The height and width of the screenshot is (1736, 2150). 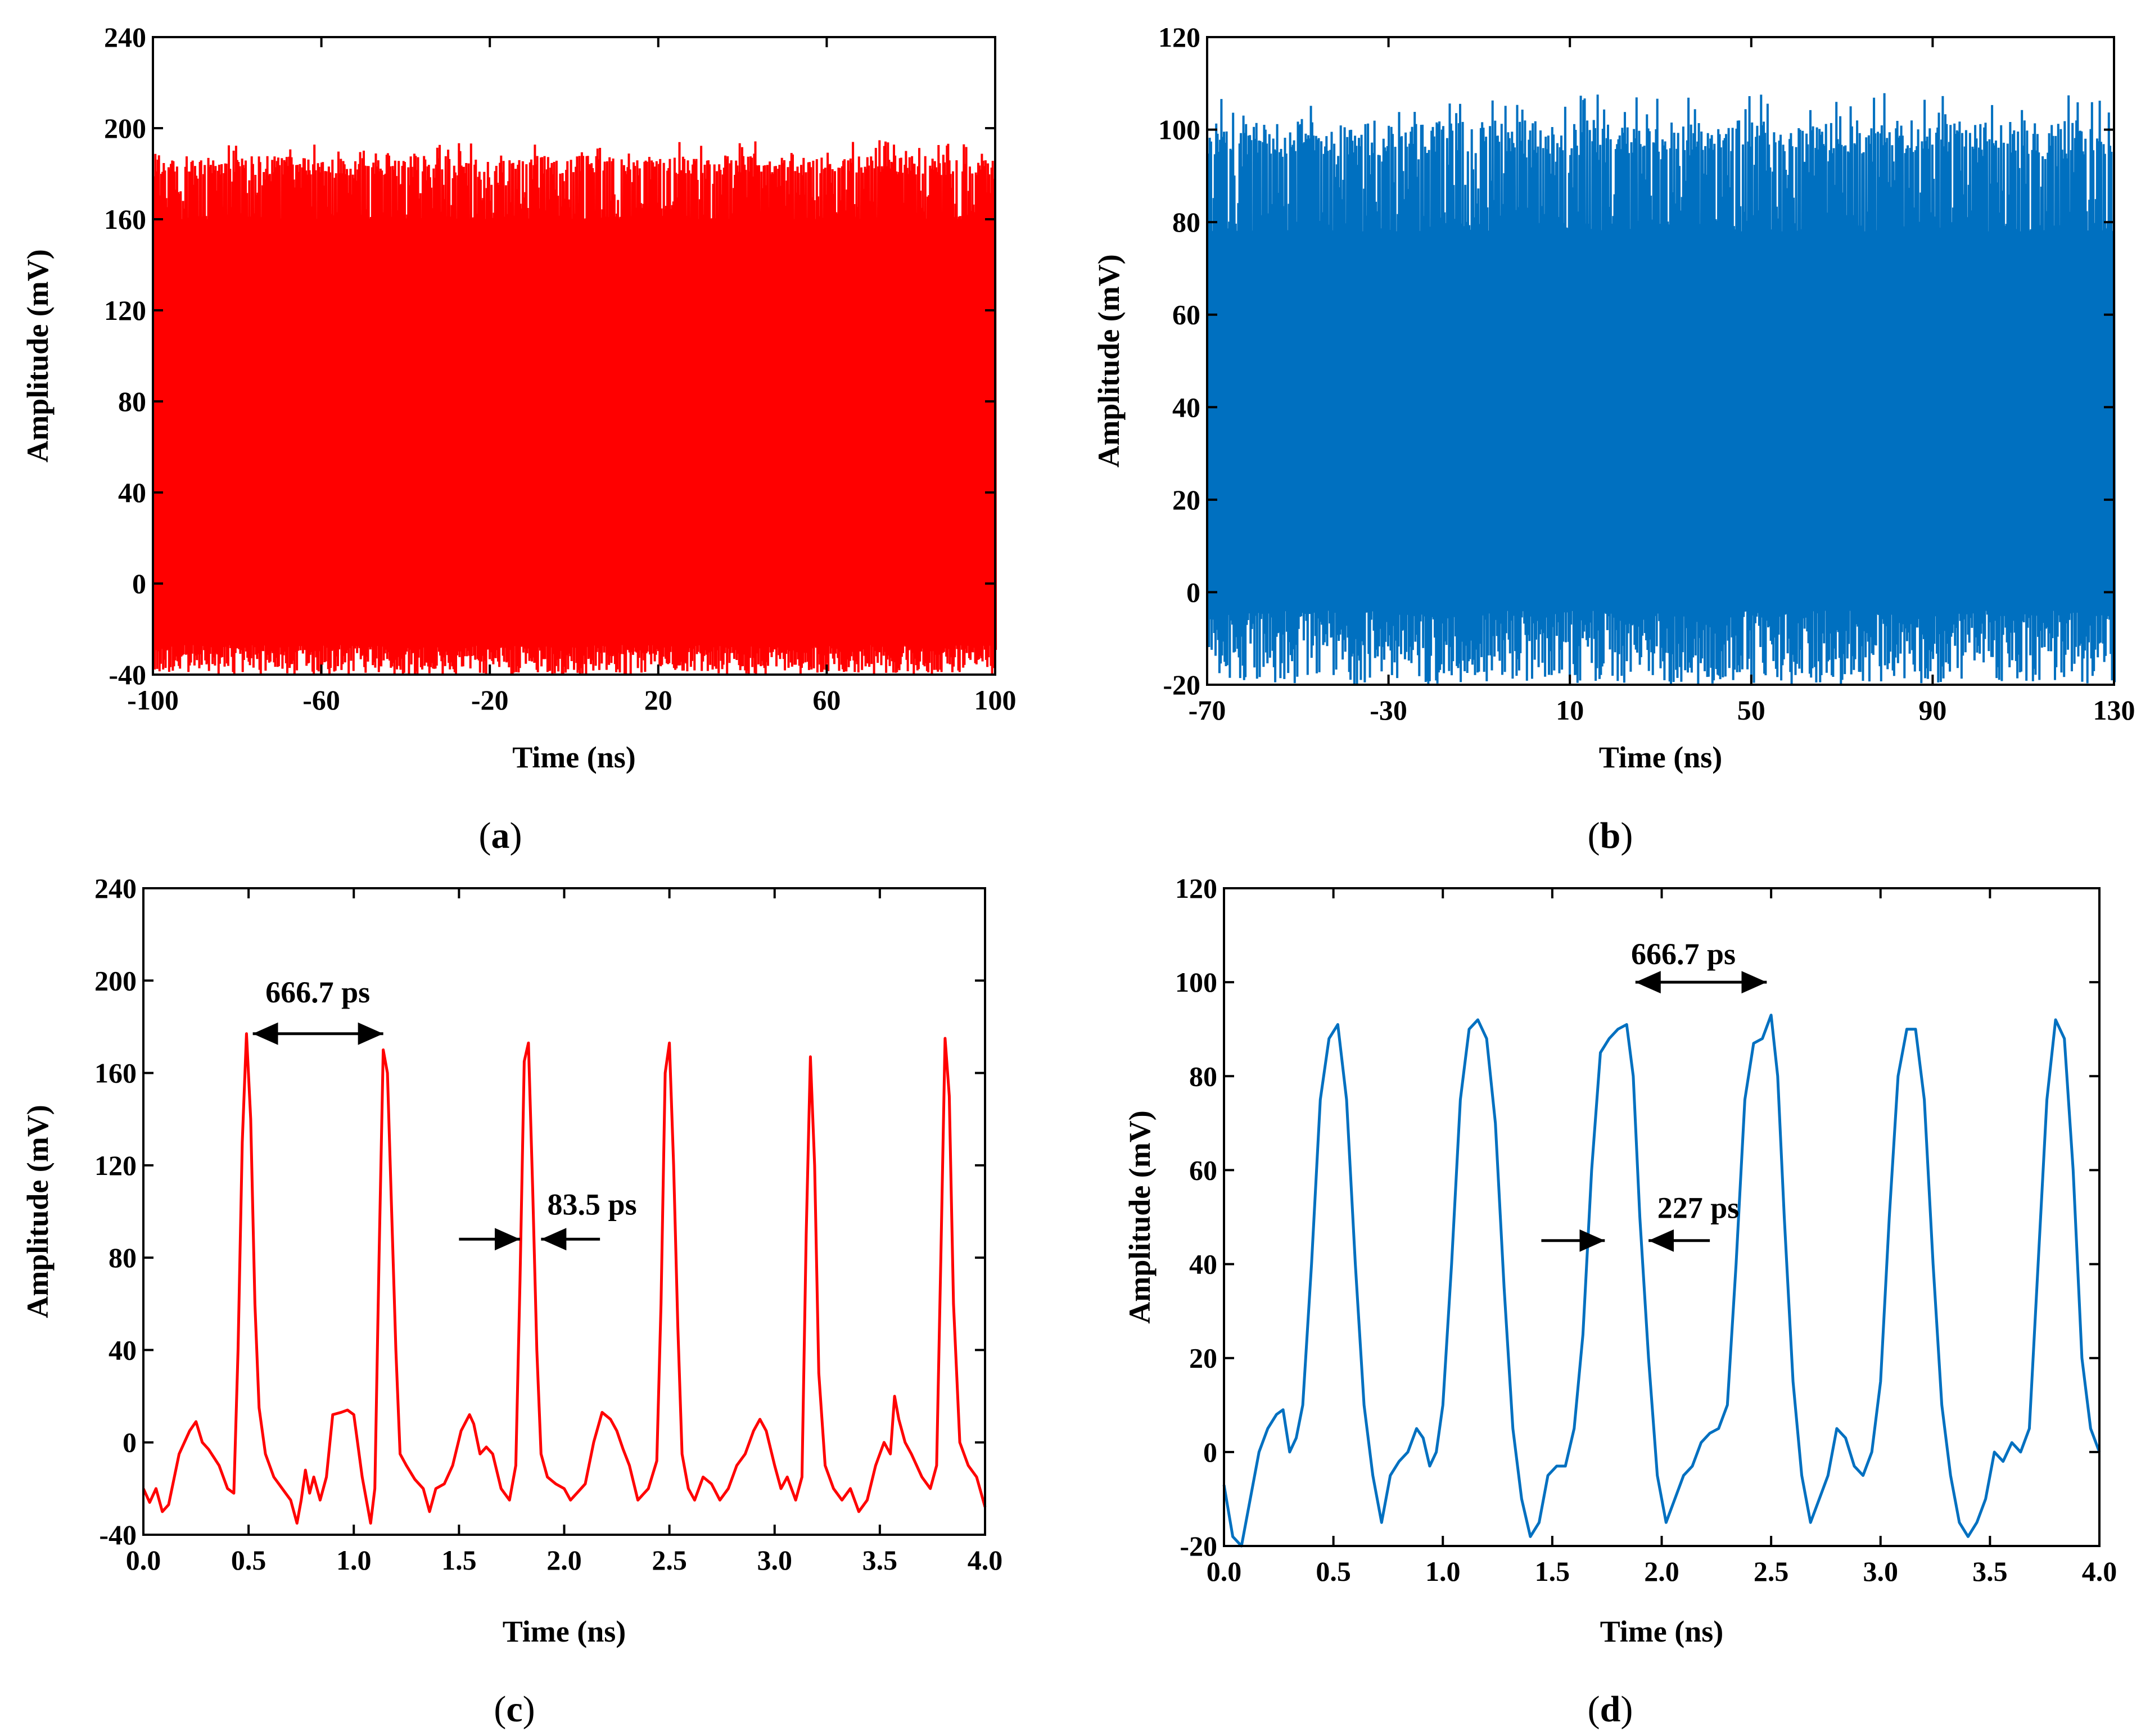 I want to click on panel-d-ytick-label: 100, so click(x=1196, y=982).